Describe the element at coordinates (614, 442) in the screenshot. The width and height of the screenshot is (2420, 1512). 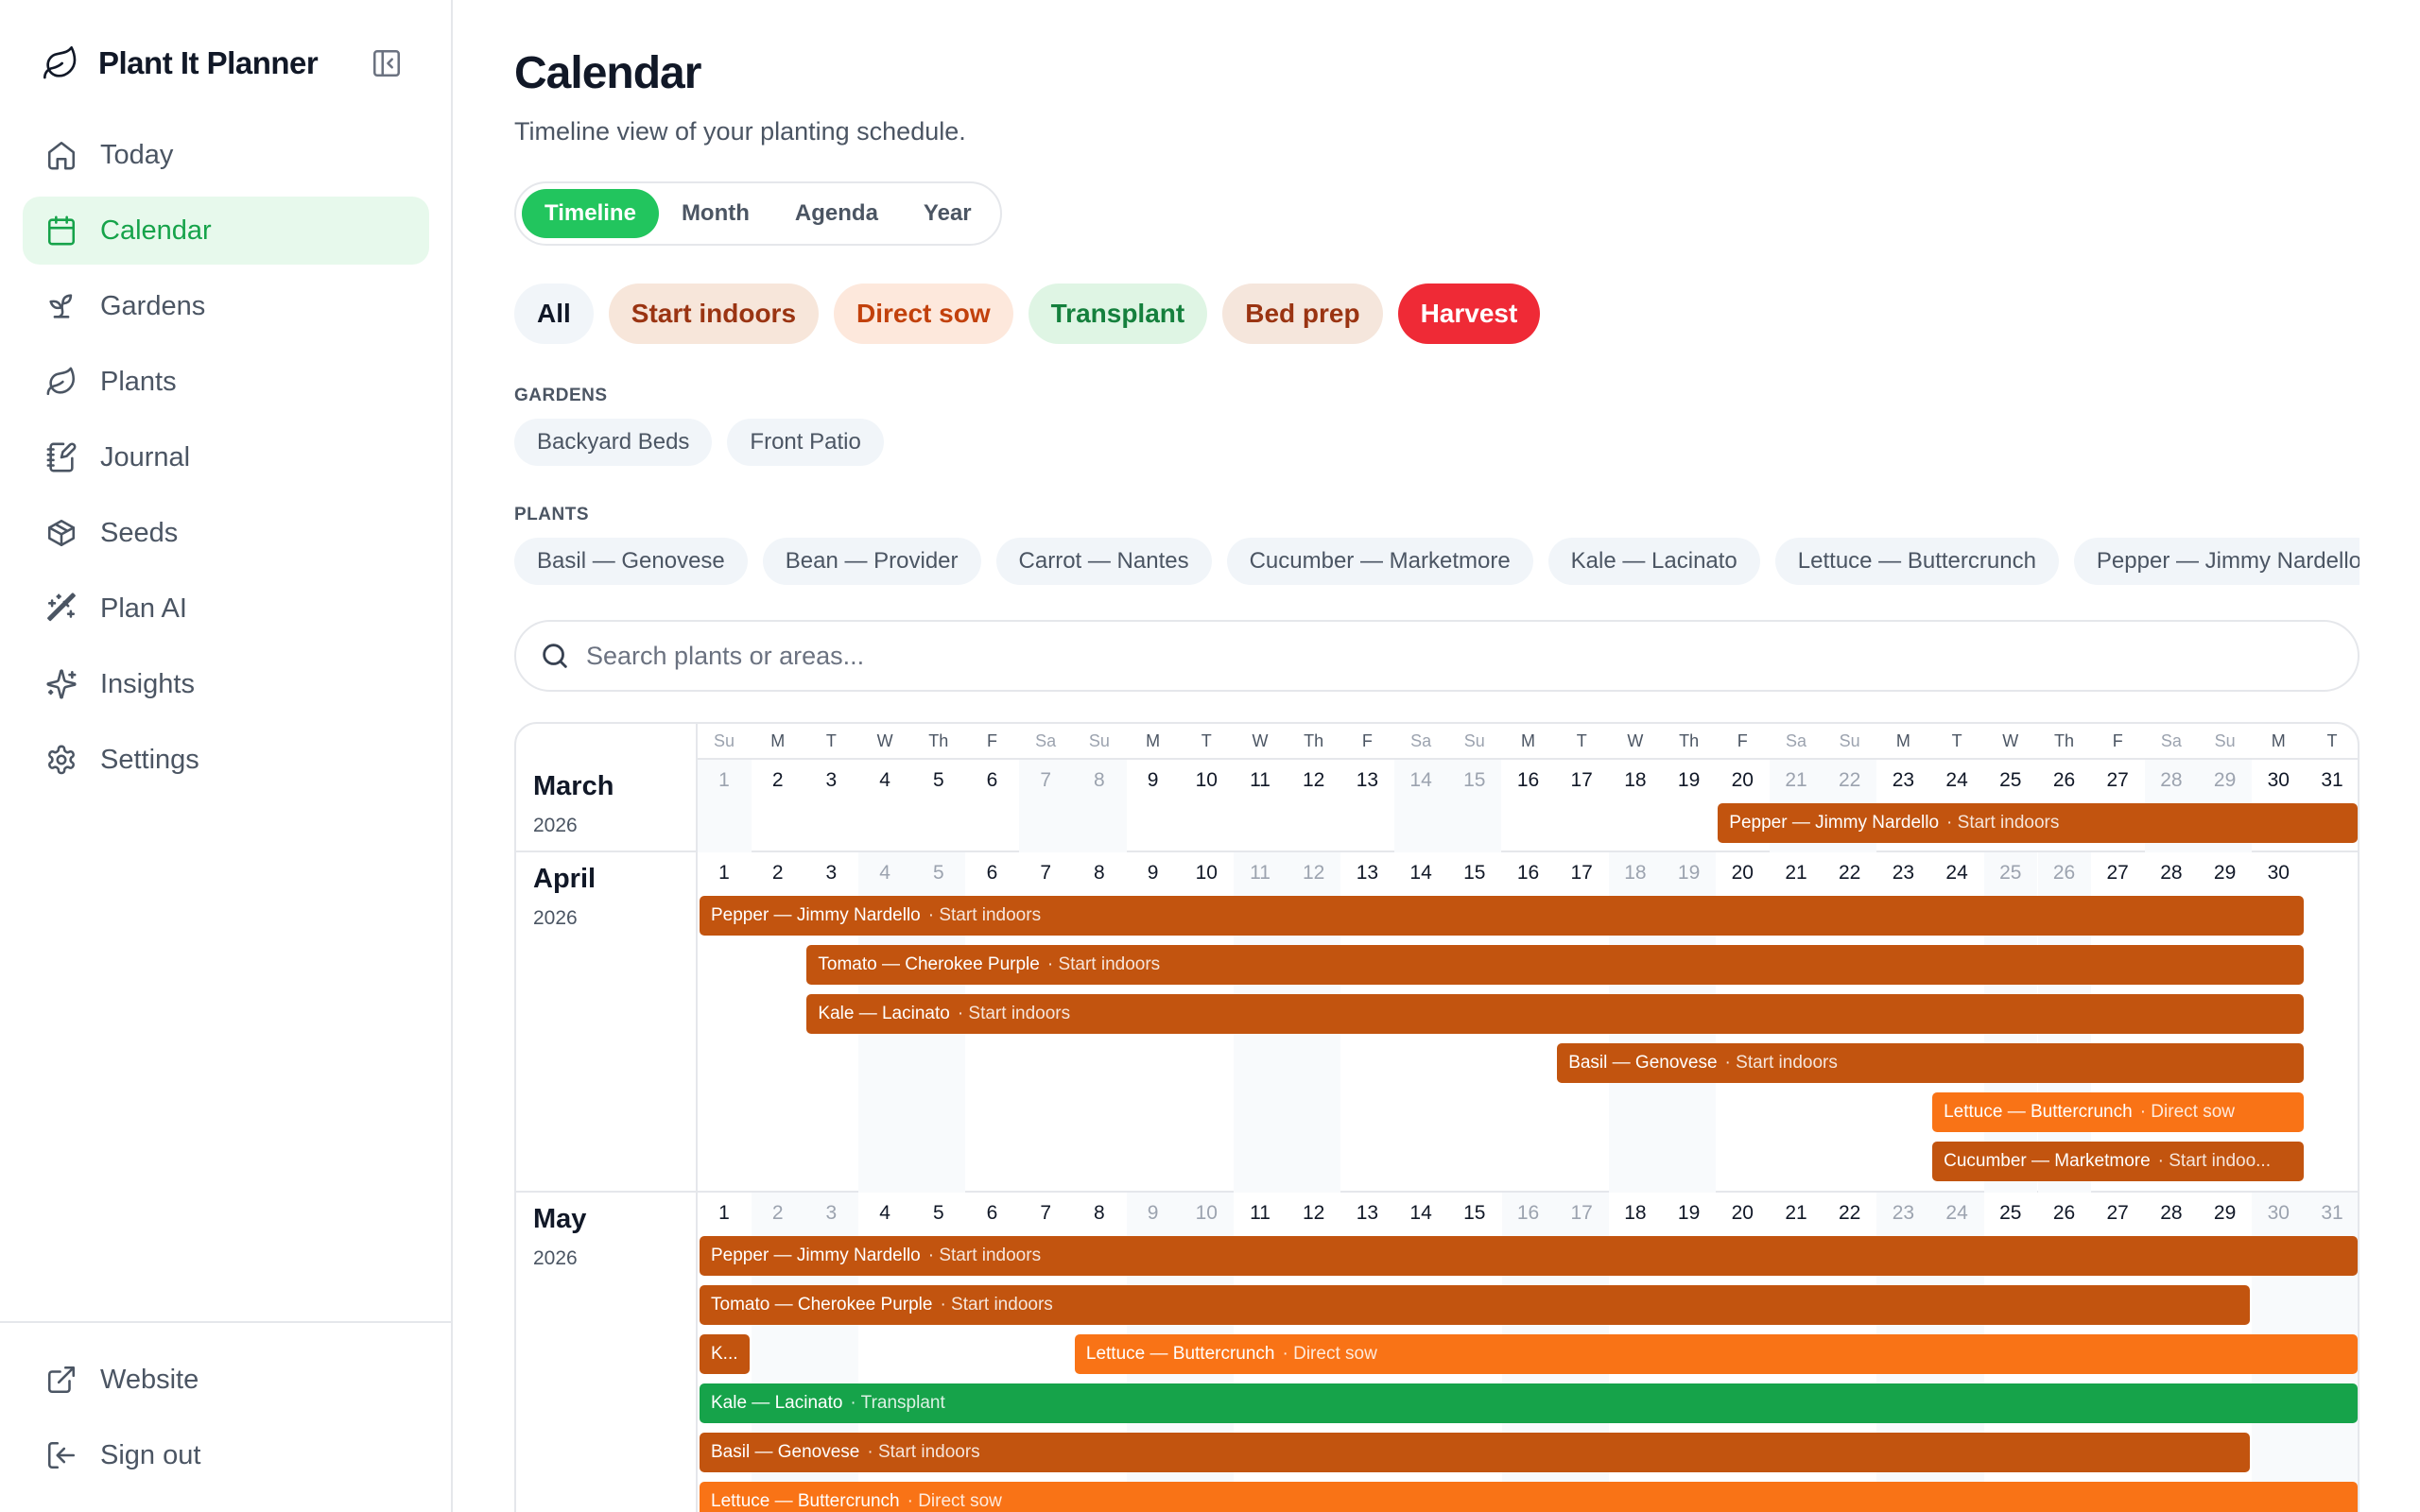
I see `garden-pill: Backyard Beds` at that location.